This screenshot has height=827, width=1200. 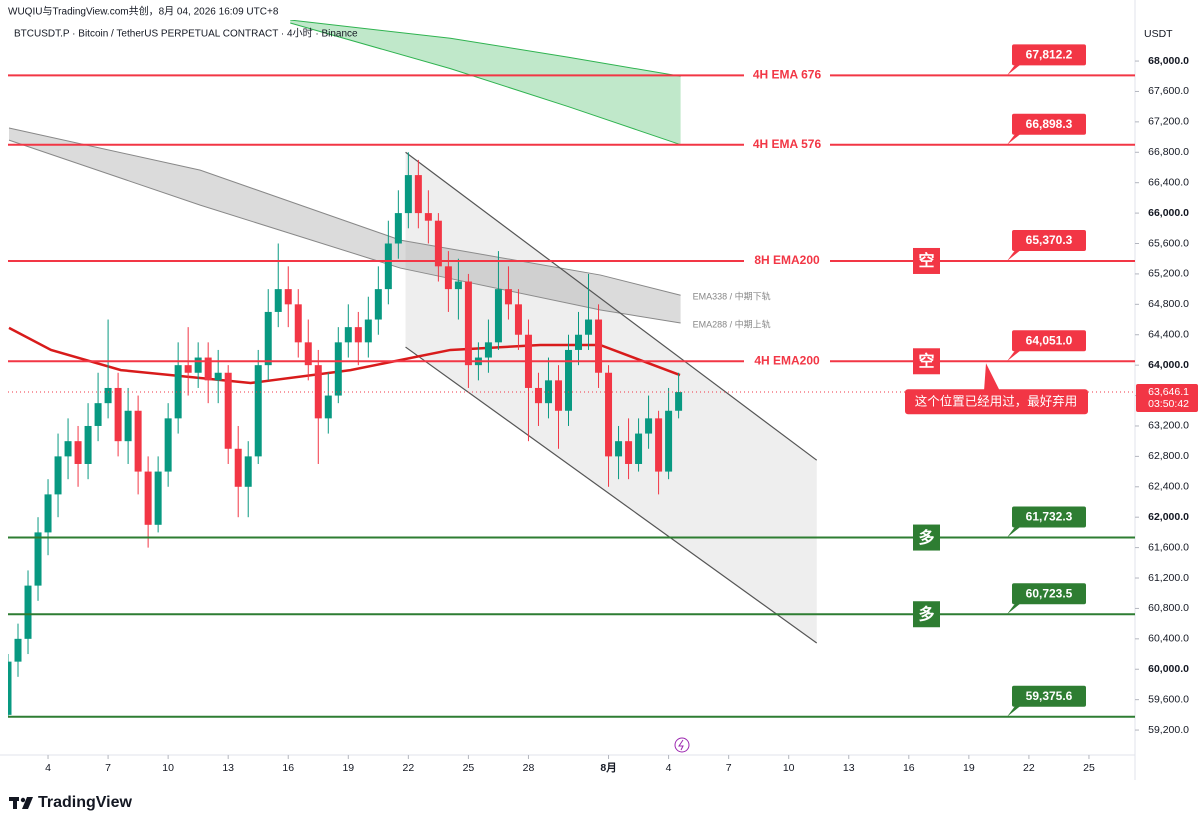 What do you see at coordinates (787, 75) in the screenshot?
I see `level-label: 4H EMA 676` at bounding box center [787, 75].